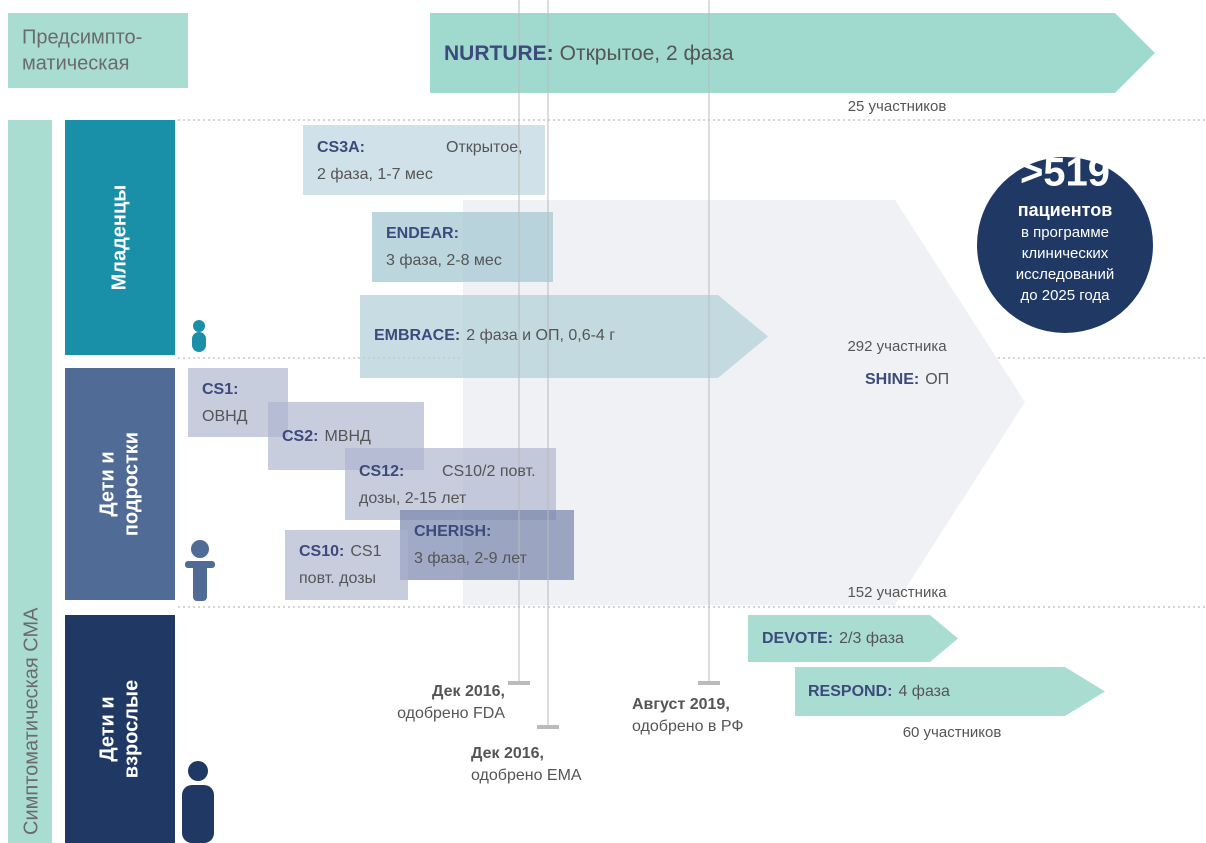 The image size is (1206, 843). What do you see at coordinates (471, 558) in the screenshot?
I see `trial-text: 3 фаза, 2-9 лет` at bounding box center [471, 558].